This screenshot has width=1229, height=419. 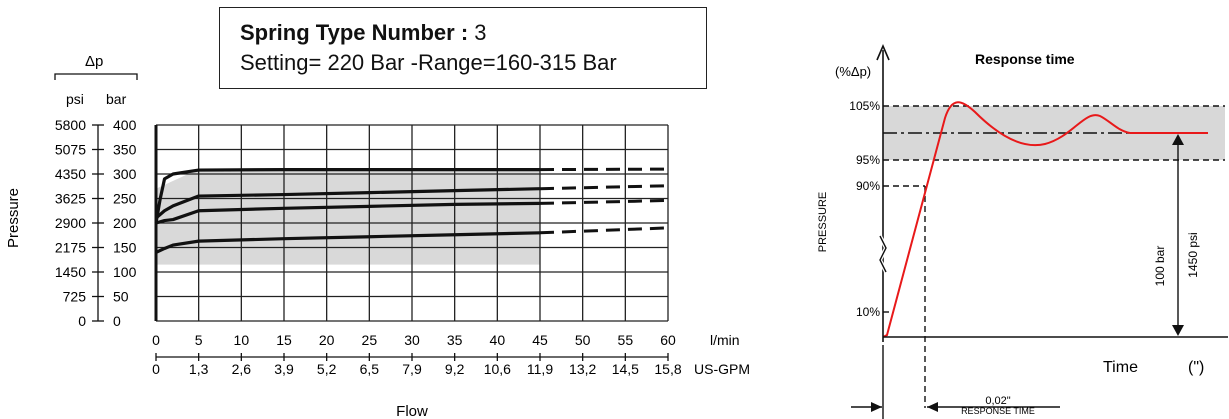 What do you see at coordinates (242, 369) in the screenshot?
I see `x-tick-label-gpm: 2,6` at bounding box center [242, 369].